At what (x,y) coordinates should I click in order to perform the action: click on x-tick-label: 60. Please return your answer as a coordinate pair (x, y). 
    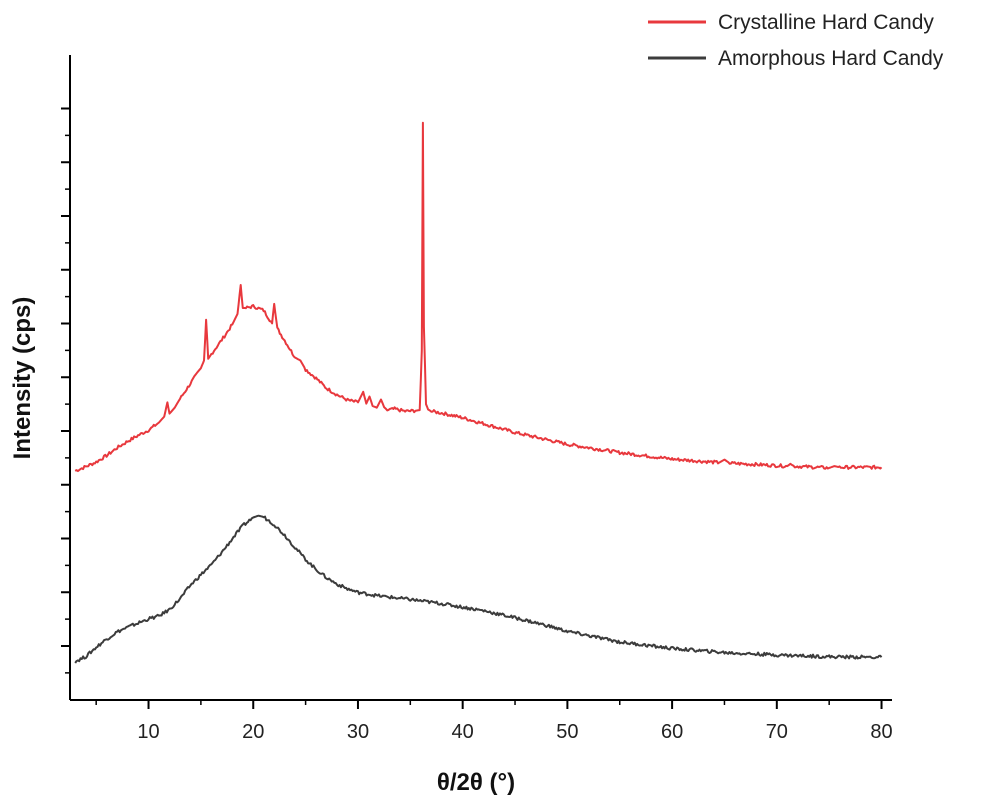
    Looking at the image, I should click on (672, 732).